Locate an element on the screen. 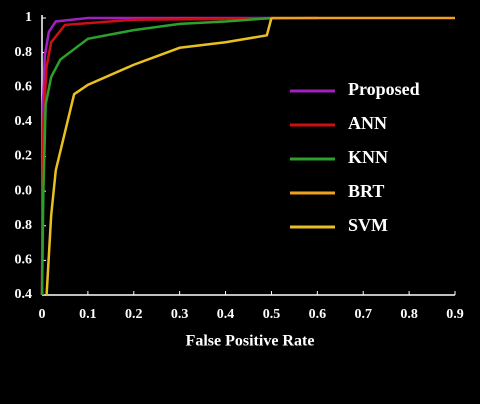 This screenshot has width=480, height=404. legend-label: Proposed is located at coordinates (384, 89).